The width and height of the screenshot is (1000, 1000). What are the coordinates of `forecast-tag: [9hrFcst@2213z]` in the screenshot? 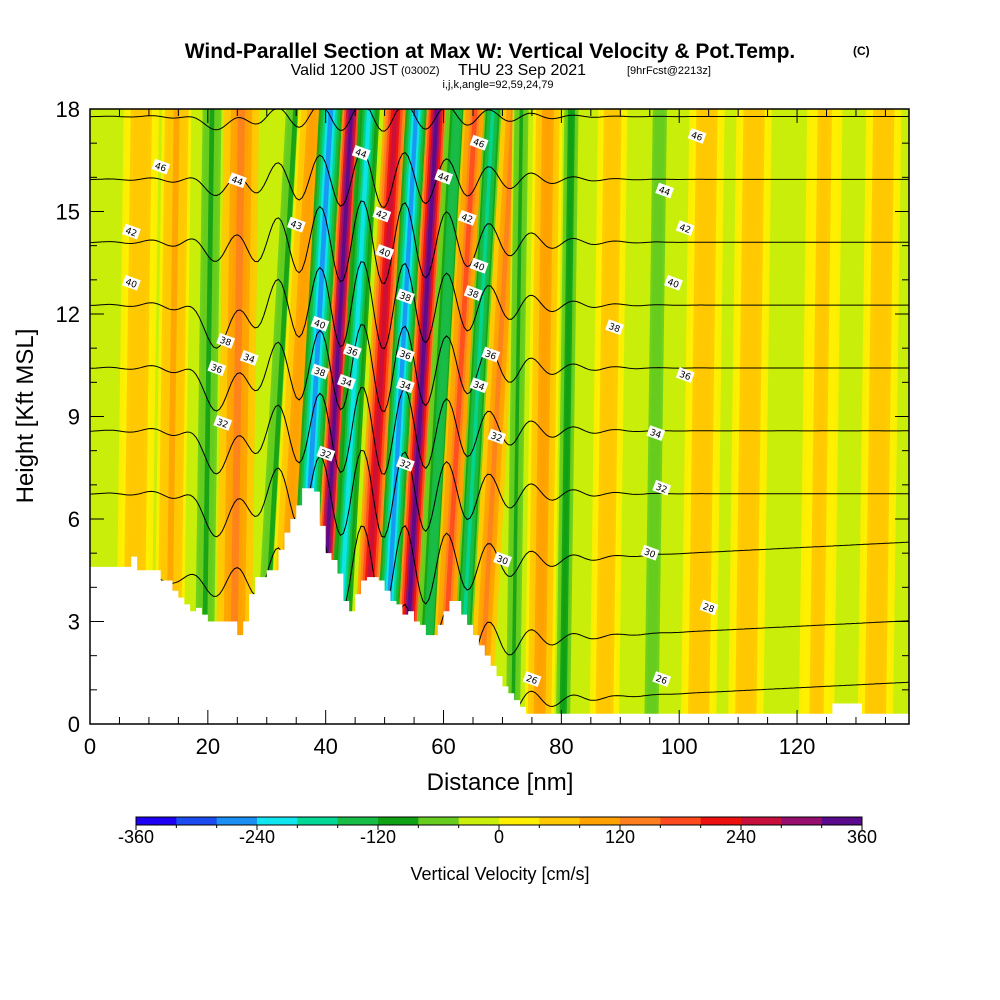 It's located at (669, 71).